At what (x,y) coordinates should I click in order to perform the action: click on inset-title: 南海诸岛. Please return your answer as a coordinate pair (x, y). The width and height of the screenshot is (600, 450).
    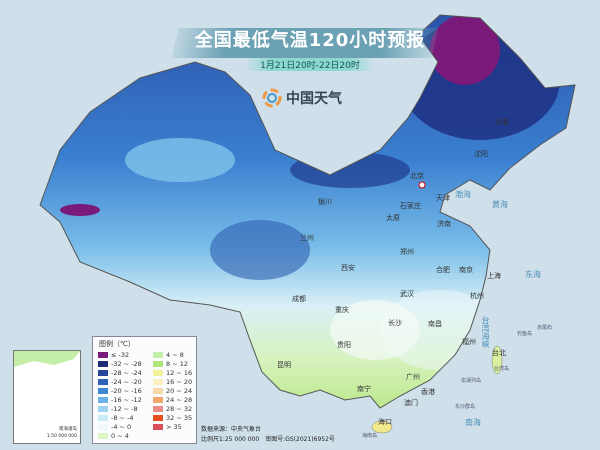
    Looking at the image, I should click on (68, 429).